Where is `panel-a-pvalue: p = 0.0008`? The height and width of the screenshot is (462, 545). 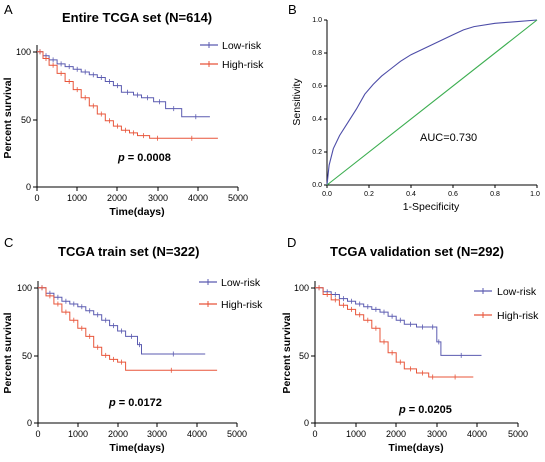 panel-a-pvalue: p = 0.0008 is located at coordinates (144, 158).